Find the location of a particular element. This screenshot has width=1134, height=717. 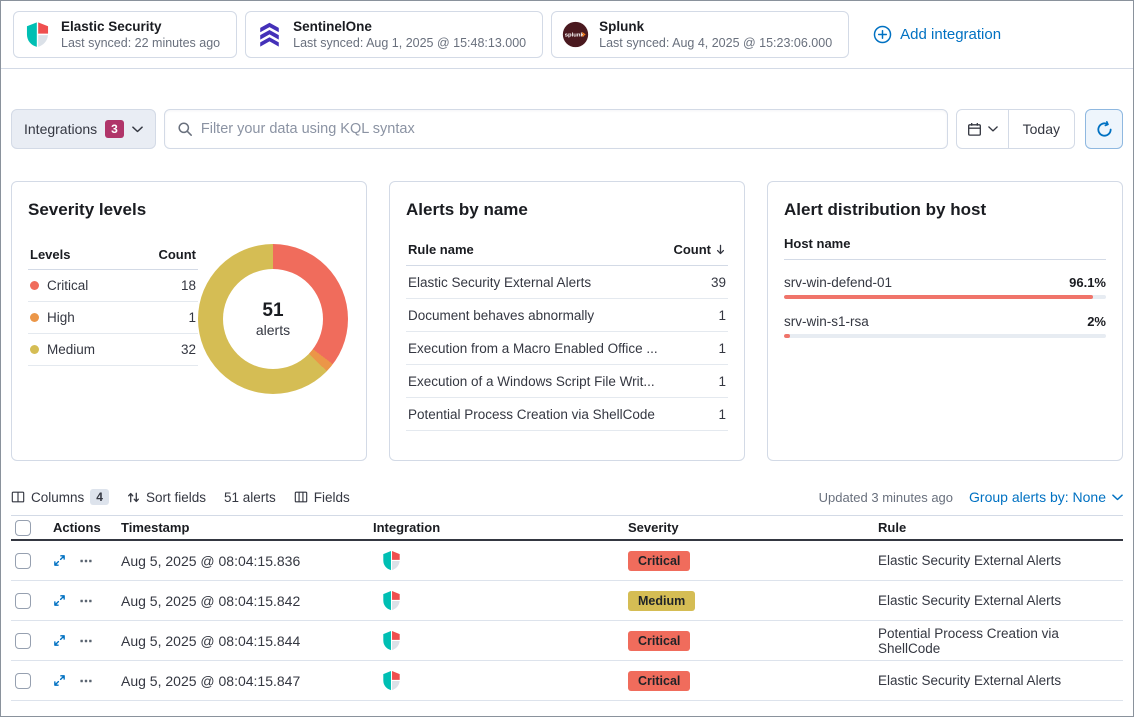

columns-button: Columns 4 is located at coordinates (60, 497).